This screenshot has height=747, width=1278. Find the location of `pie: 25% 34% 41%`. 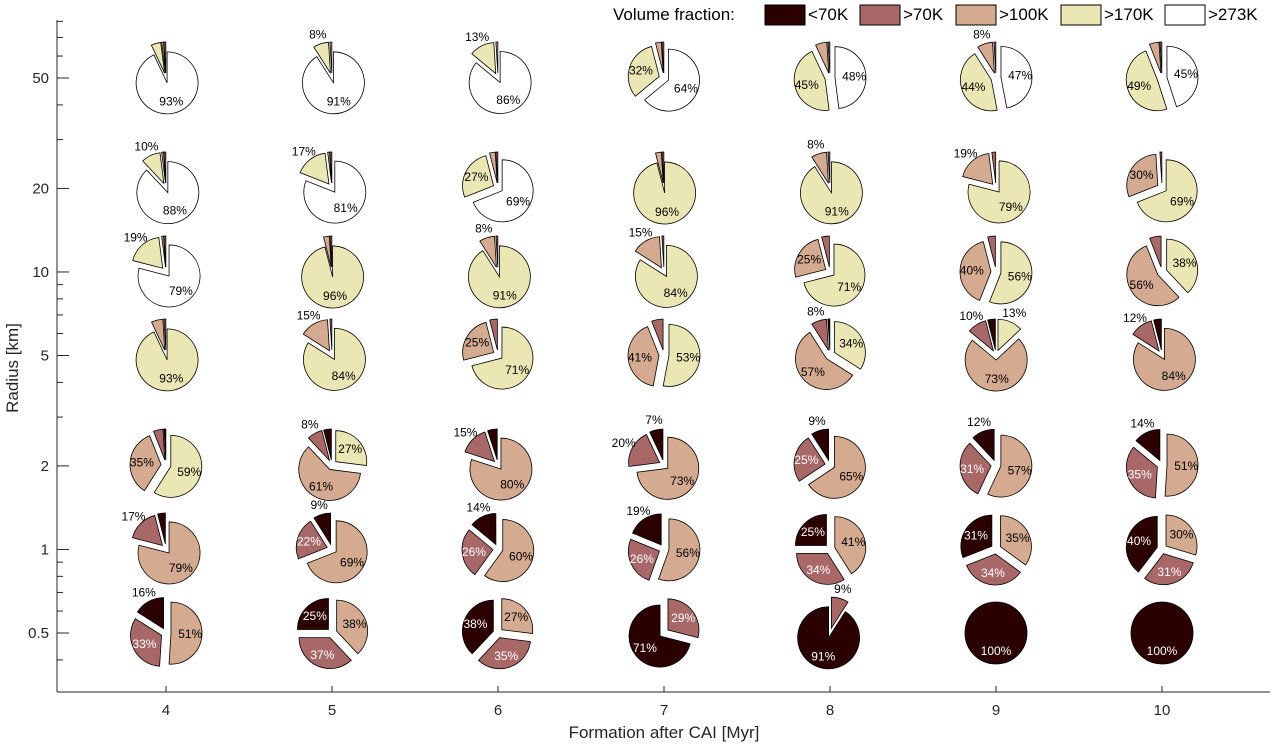

pie: 25% 34% 41% is located at coordinates (831, 549).